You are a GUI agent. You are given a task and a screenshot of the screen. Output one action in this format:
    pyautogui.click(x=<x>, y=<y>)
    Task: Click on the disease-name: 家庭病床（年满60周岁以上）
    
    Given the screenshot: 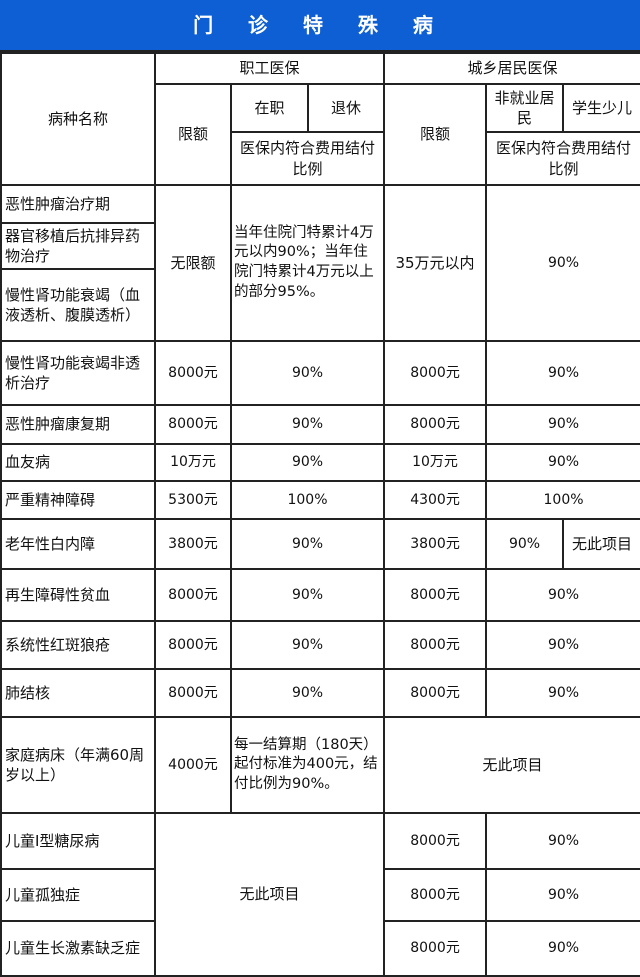 What is the action you would take?
    pyautogui.click(x=78, y=765)
    